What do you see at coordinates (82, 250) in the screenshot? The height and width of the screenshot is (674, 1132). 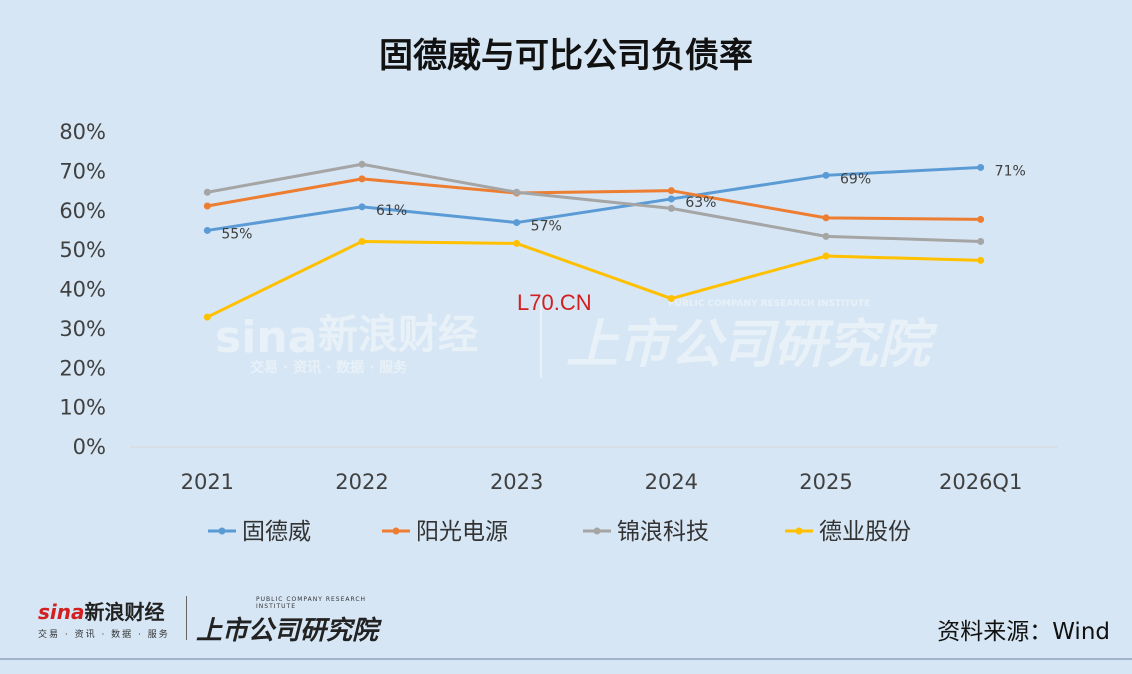 I see `y-tick-label: 50%` at bounding box center [82, 250].